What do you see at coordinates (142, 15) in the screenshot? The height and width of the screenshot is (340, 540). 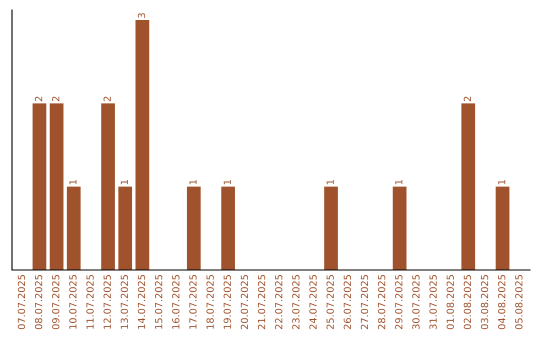 I see `data-label: 3` at bounding box center [142, 15].